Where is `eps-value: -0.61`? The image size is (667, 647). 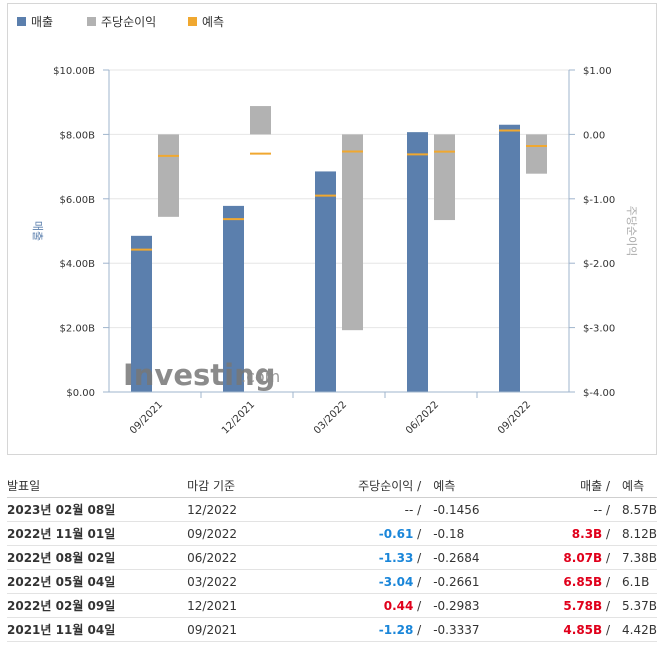 eps-value: -0.61 is located at coordinates (396, 533).